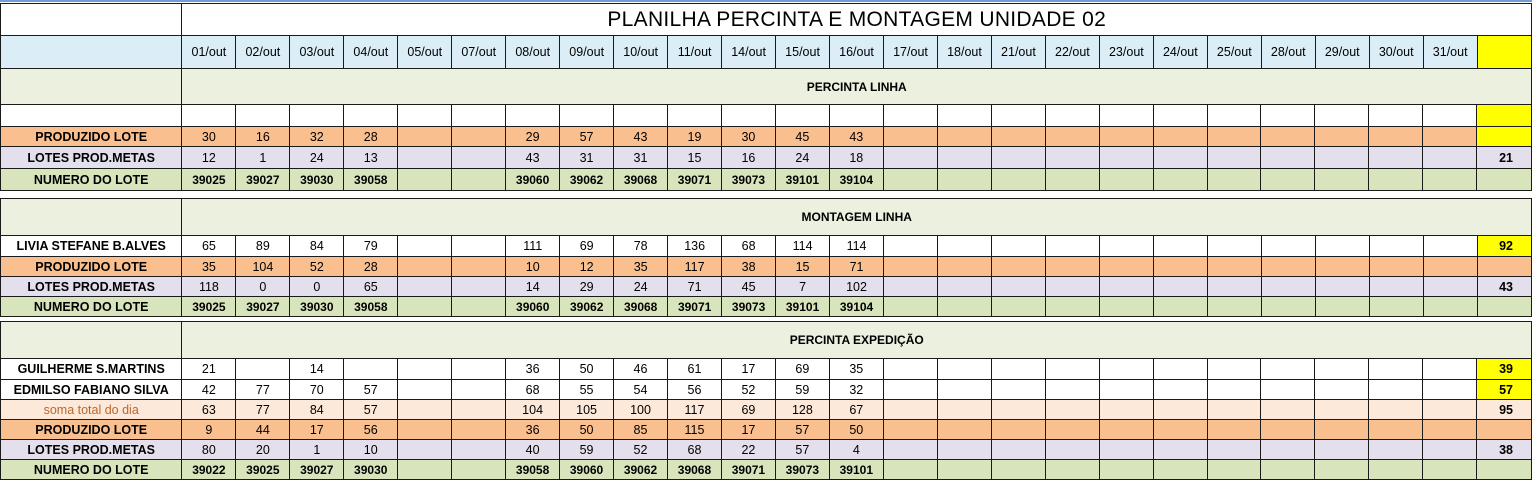 Image resolution: width=1532 pixels, height=481 pixels. What do you see at coordinates (856, 157) in the screenshot?
I see `value-cell: 18` at bounding box center [856, 157].